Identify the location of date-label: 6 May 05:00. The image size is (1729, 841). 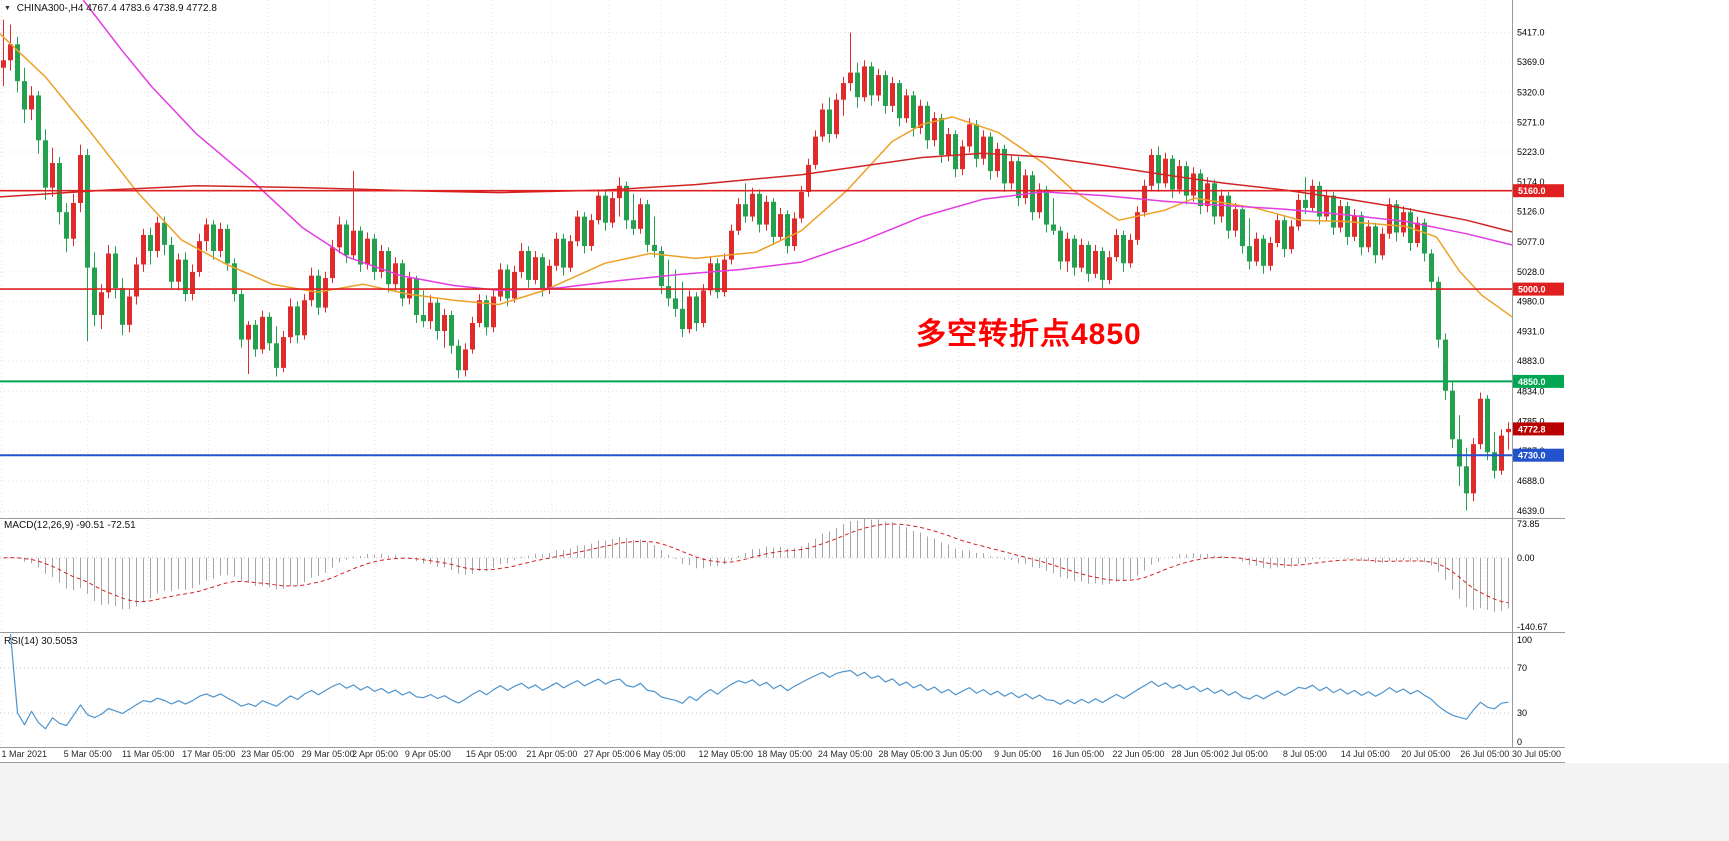
(661, 754).